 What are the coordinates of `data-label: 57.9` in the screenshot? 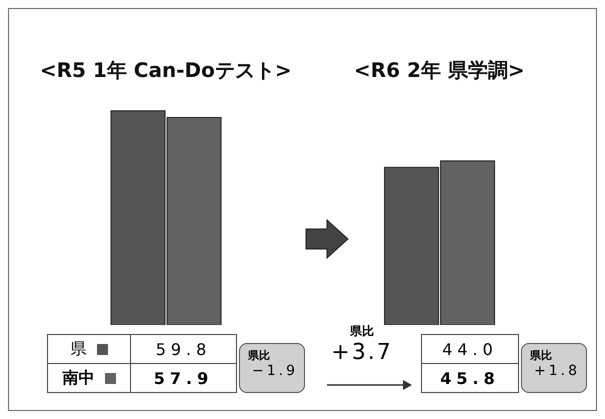 It's located at (183, 378).